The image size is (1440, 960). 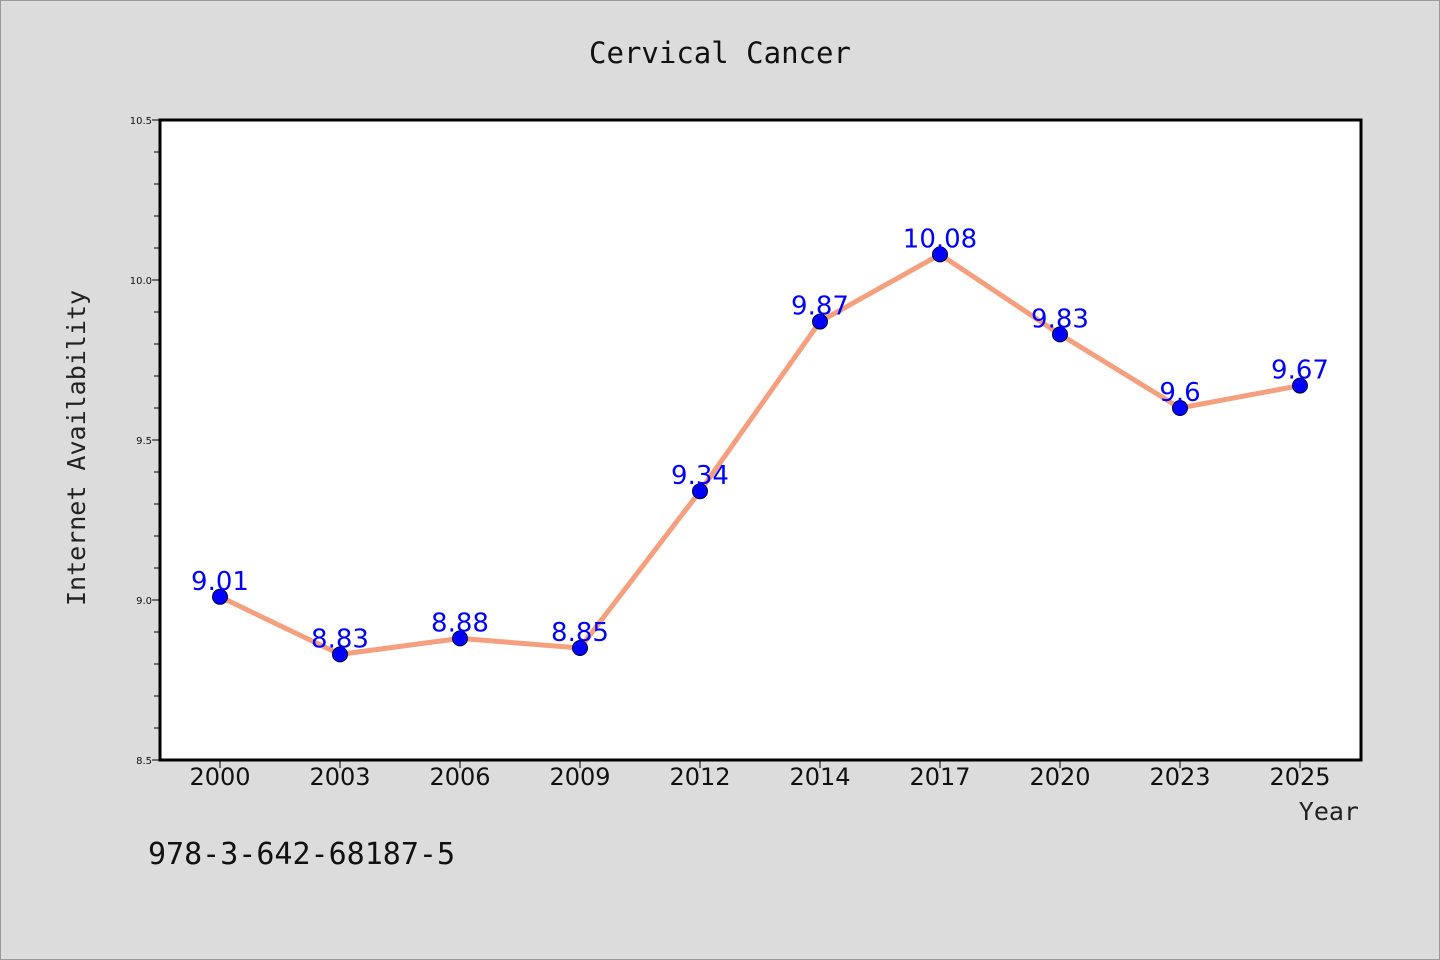 I want to click on x-axis-label: Year, so click(x=1329, y=811).